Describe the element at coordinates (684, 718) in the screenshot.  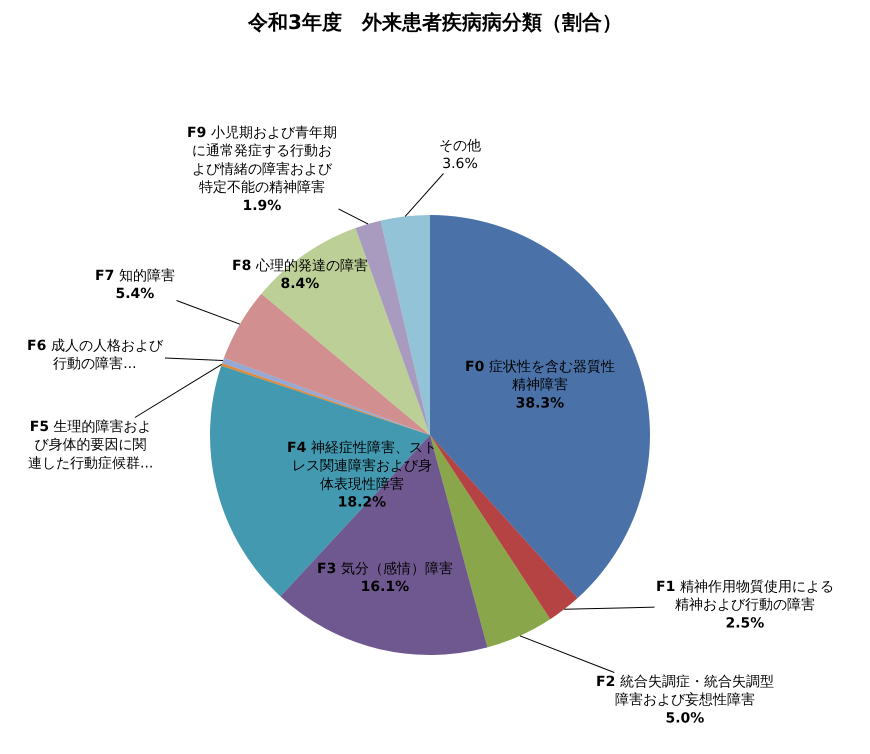
I see `data-label: 5.0%` at that location.